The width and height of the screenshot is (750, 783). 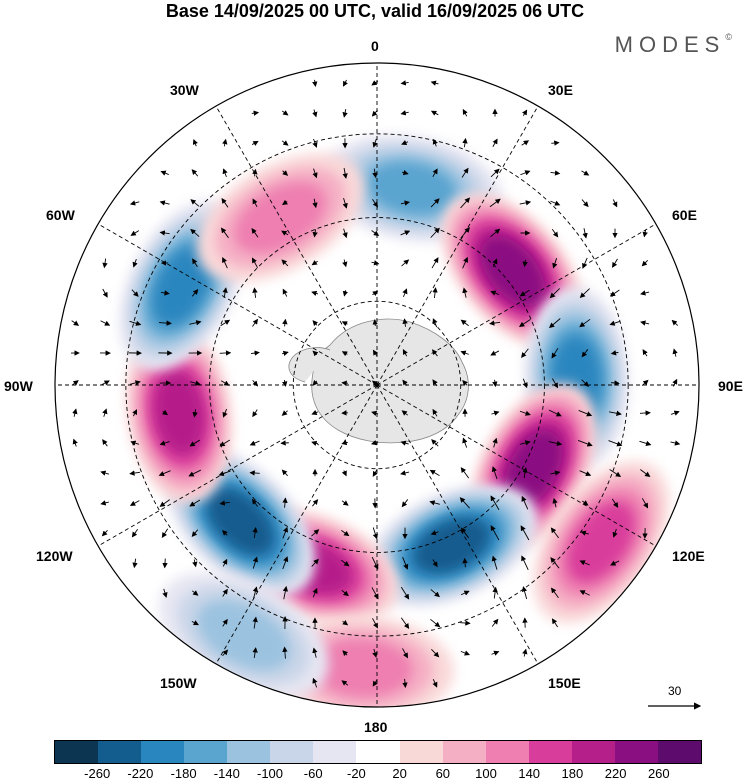 I want to click on lon-label-150w: 150W, so click(x=178, y=683).